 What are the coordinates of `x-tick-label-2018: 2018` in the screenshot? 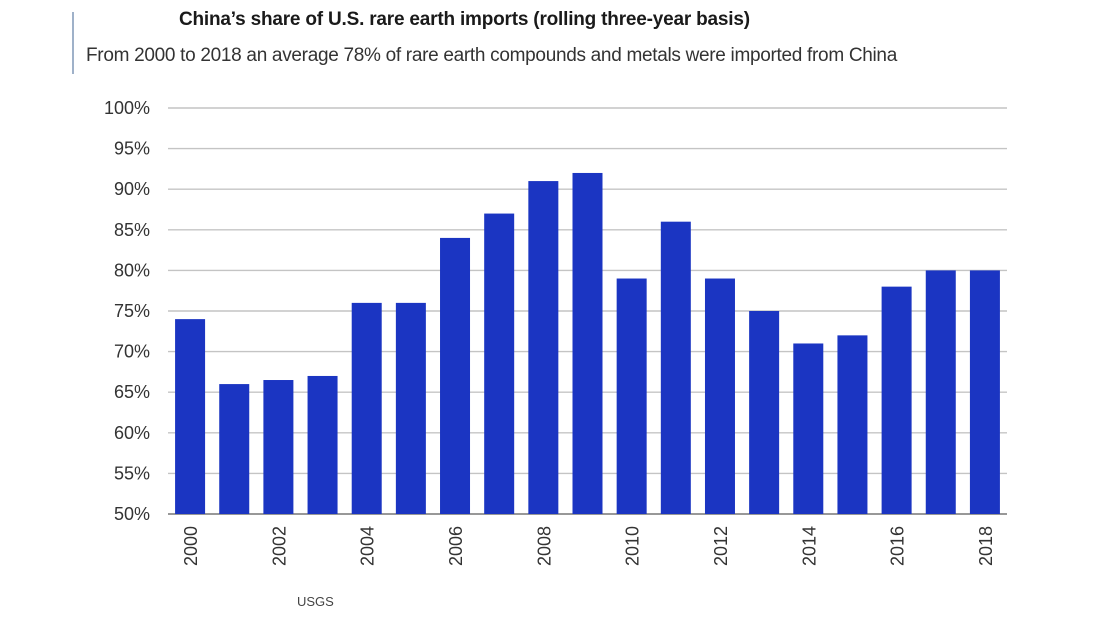 It's located at (986, 546).